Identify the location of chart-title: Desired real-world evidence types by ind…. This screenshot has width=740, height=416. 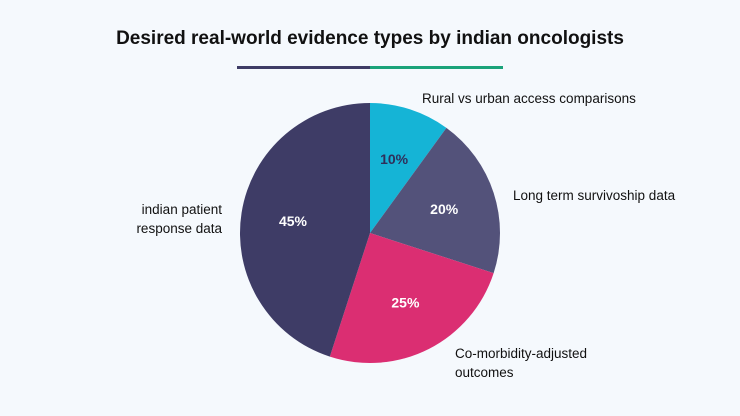
(370, 38).